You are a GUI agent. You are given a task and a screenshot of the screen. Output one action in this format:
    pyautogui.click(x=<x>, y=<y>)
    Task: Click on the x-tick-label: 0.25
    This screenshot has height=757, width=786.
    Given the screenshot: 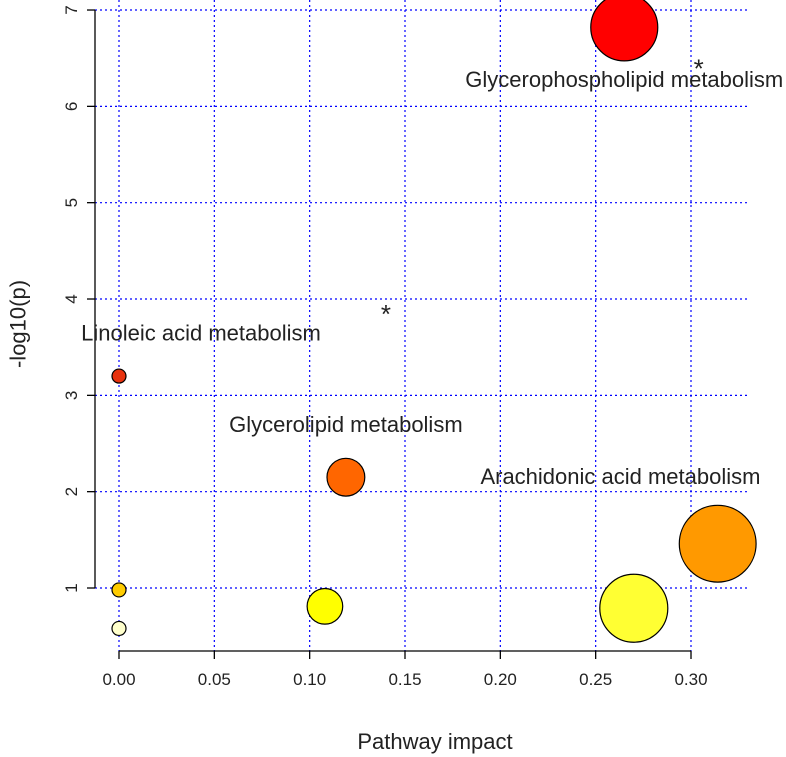 What is the action you would take?
    pyautogui.click(x=595, y=679)
    